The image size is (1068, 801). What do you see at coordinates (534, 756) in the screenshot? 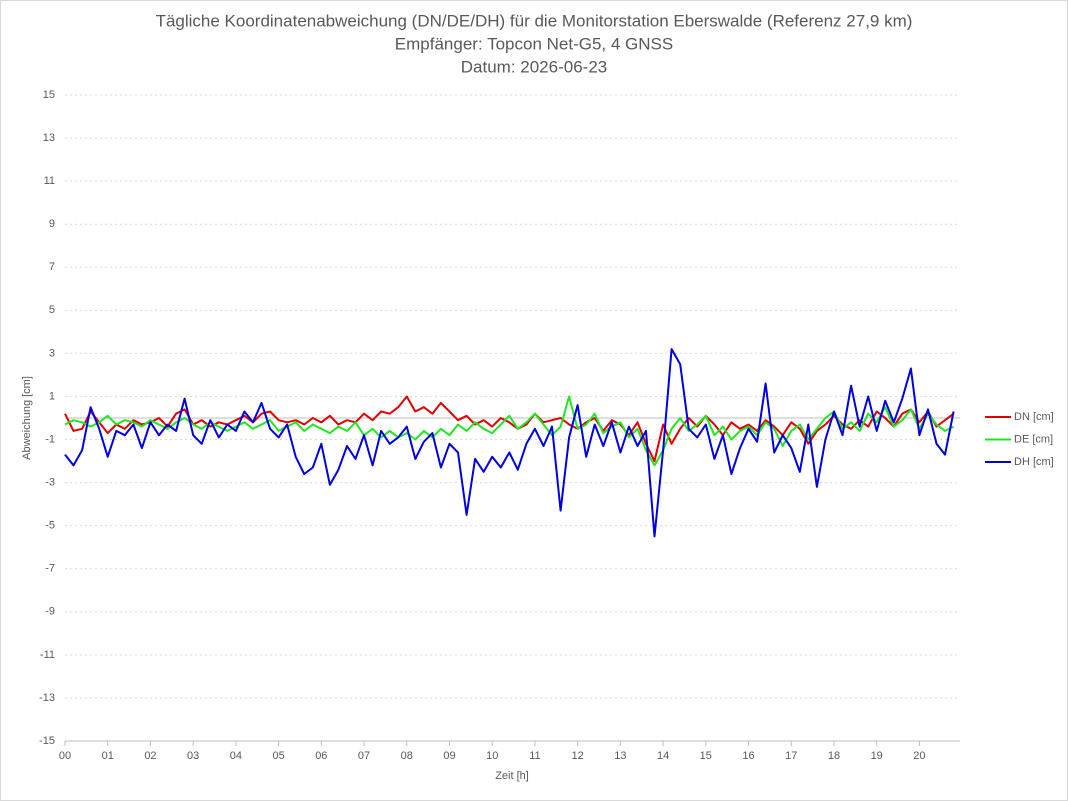
I see `x-tick-label: 11` at bounding box center [534, 756].